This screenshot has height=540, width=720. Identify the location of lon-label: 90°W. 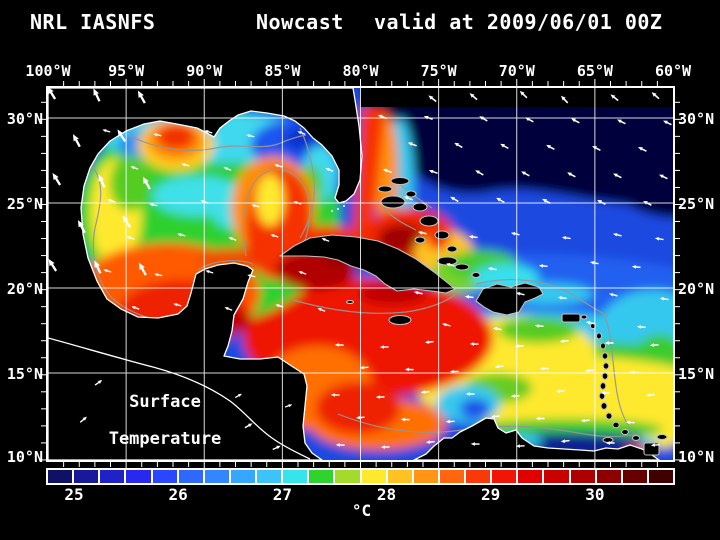
(204, 71).